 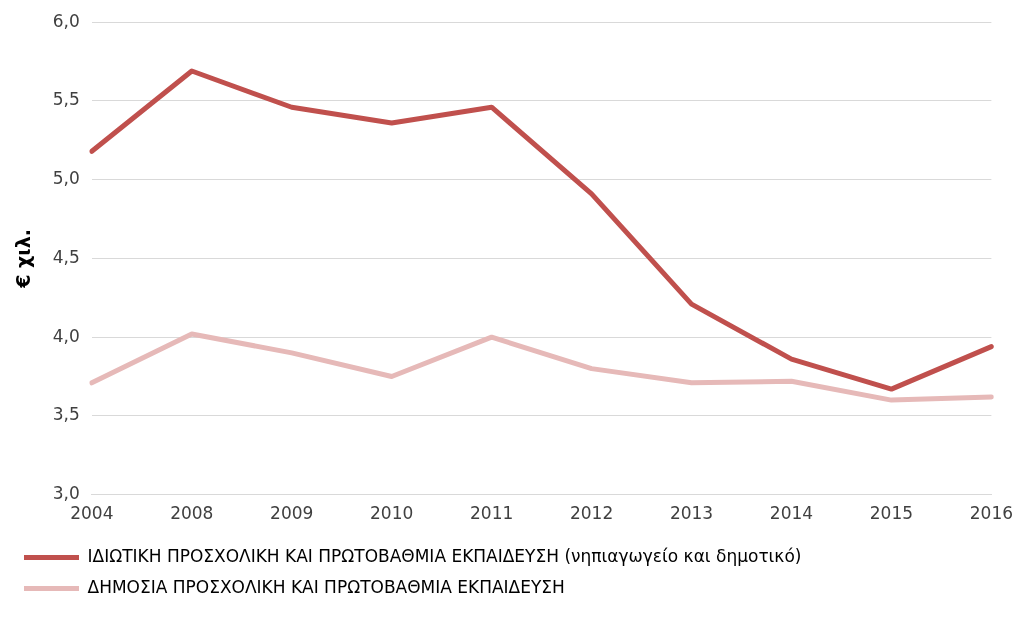 What do you see at coordinates (292, 513) in the screenshot?
I see `x-tick-label: 2009` at bounding box center [292, 513].